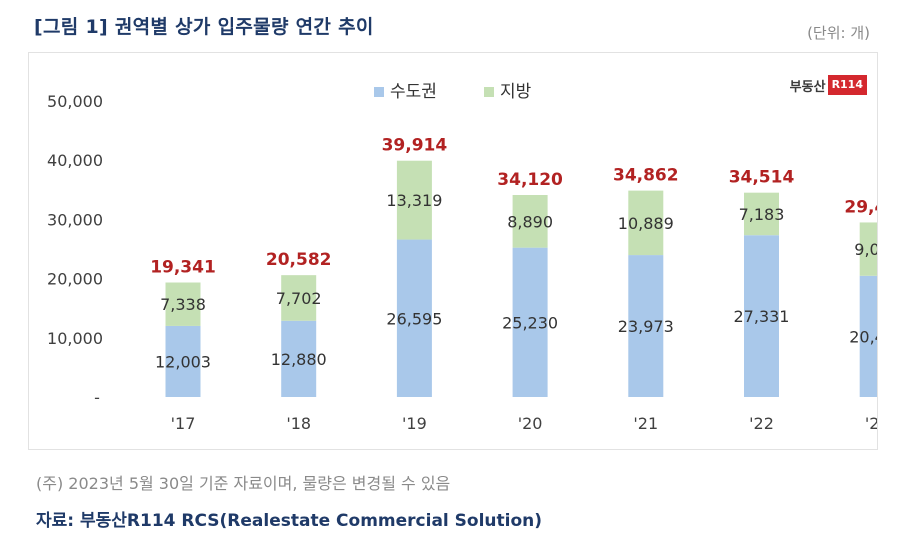  I want to click on legend-label-regional: 지방, so click(516, 92).